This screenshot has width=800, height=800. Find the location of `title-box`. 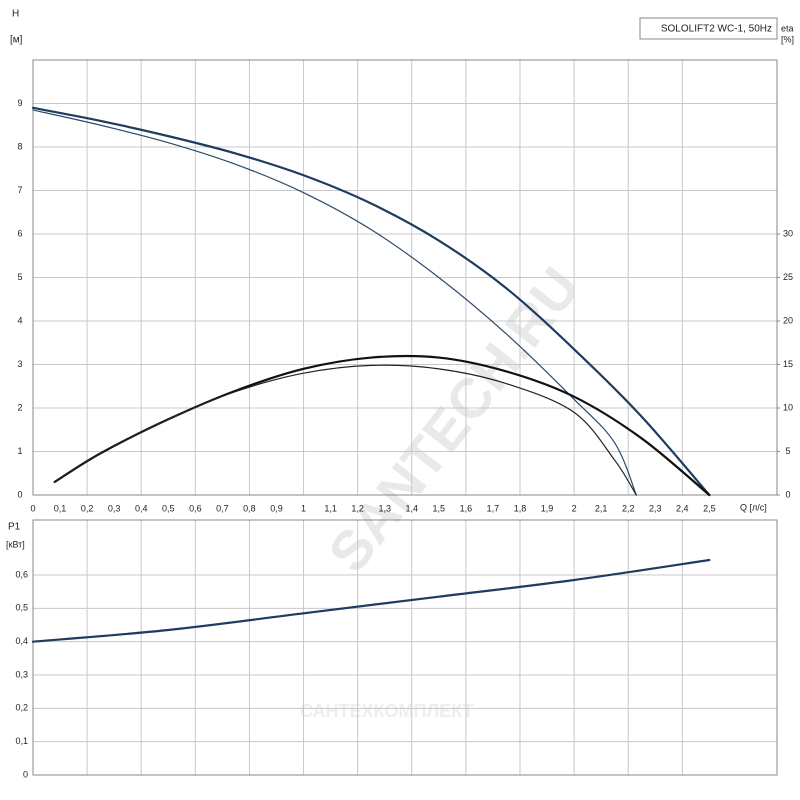

title-box is located at coordinates (708, 28).